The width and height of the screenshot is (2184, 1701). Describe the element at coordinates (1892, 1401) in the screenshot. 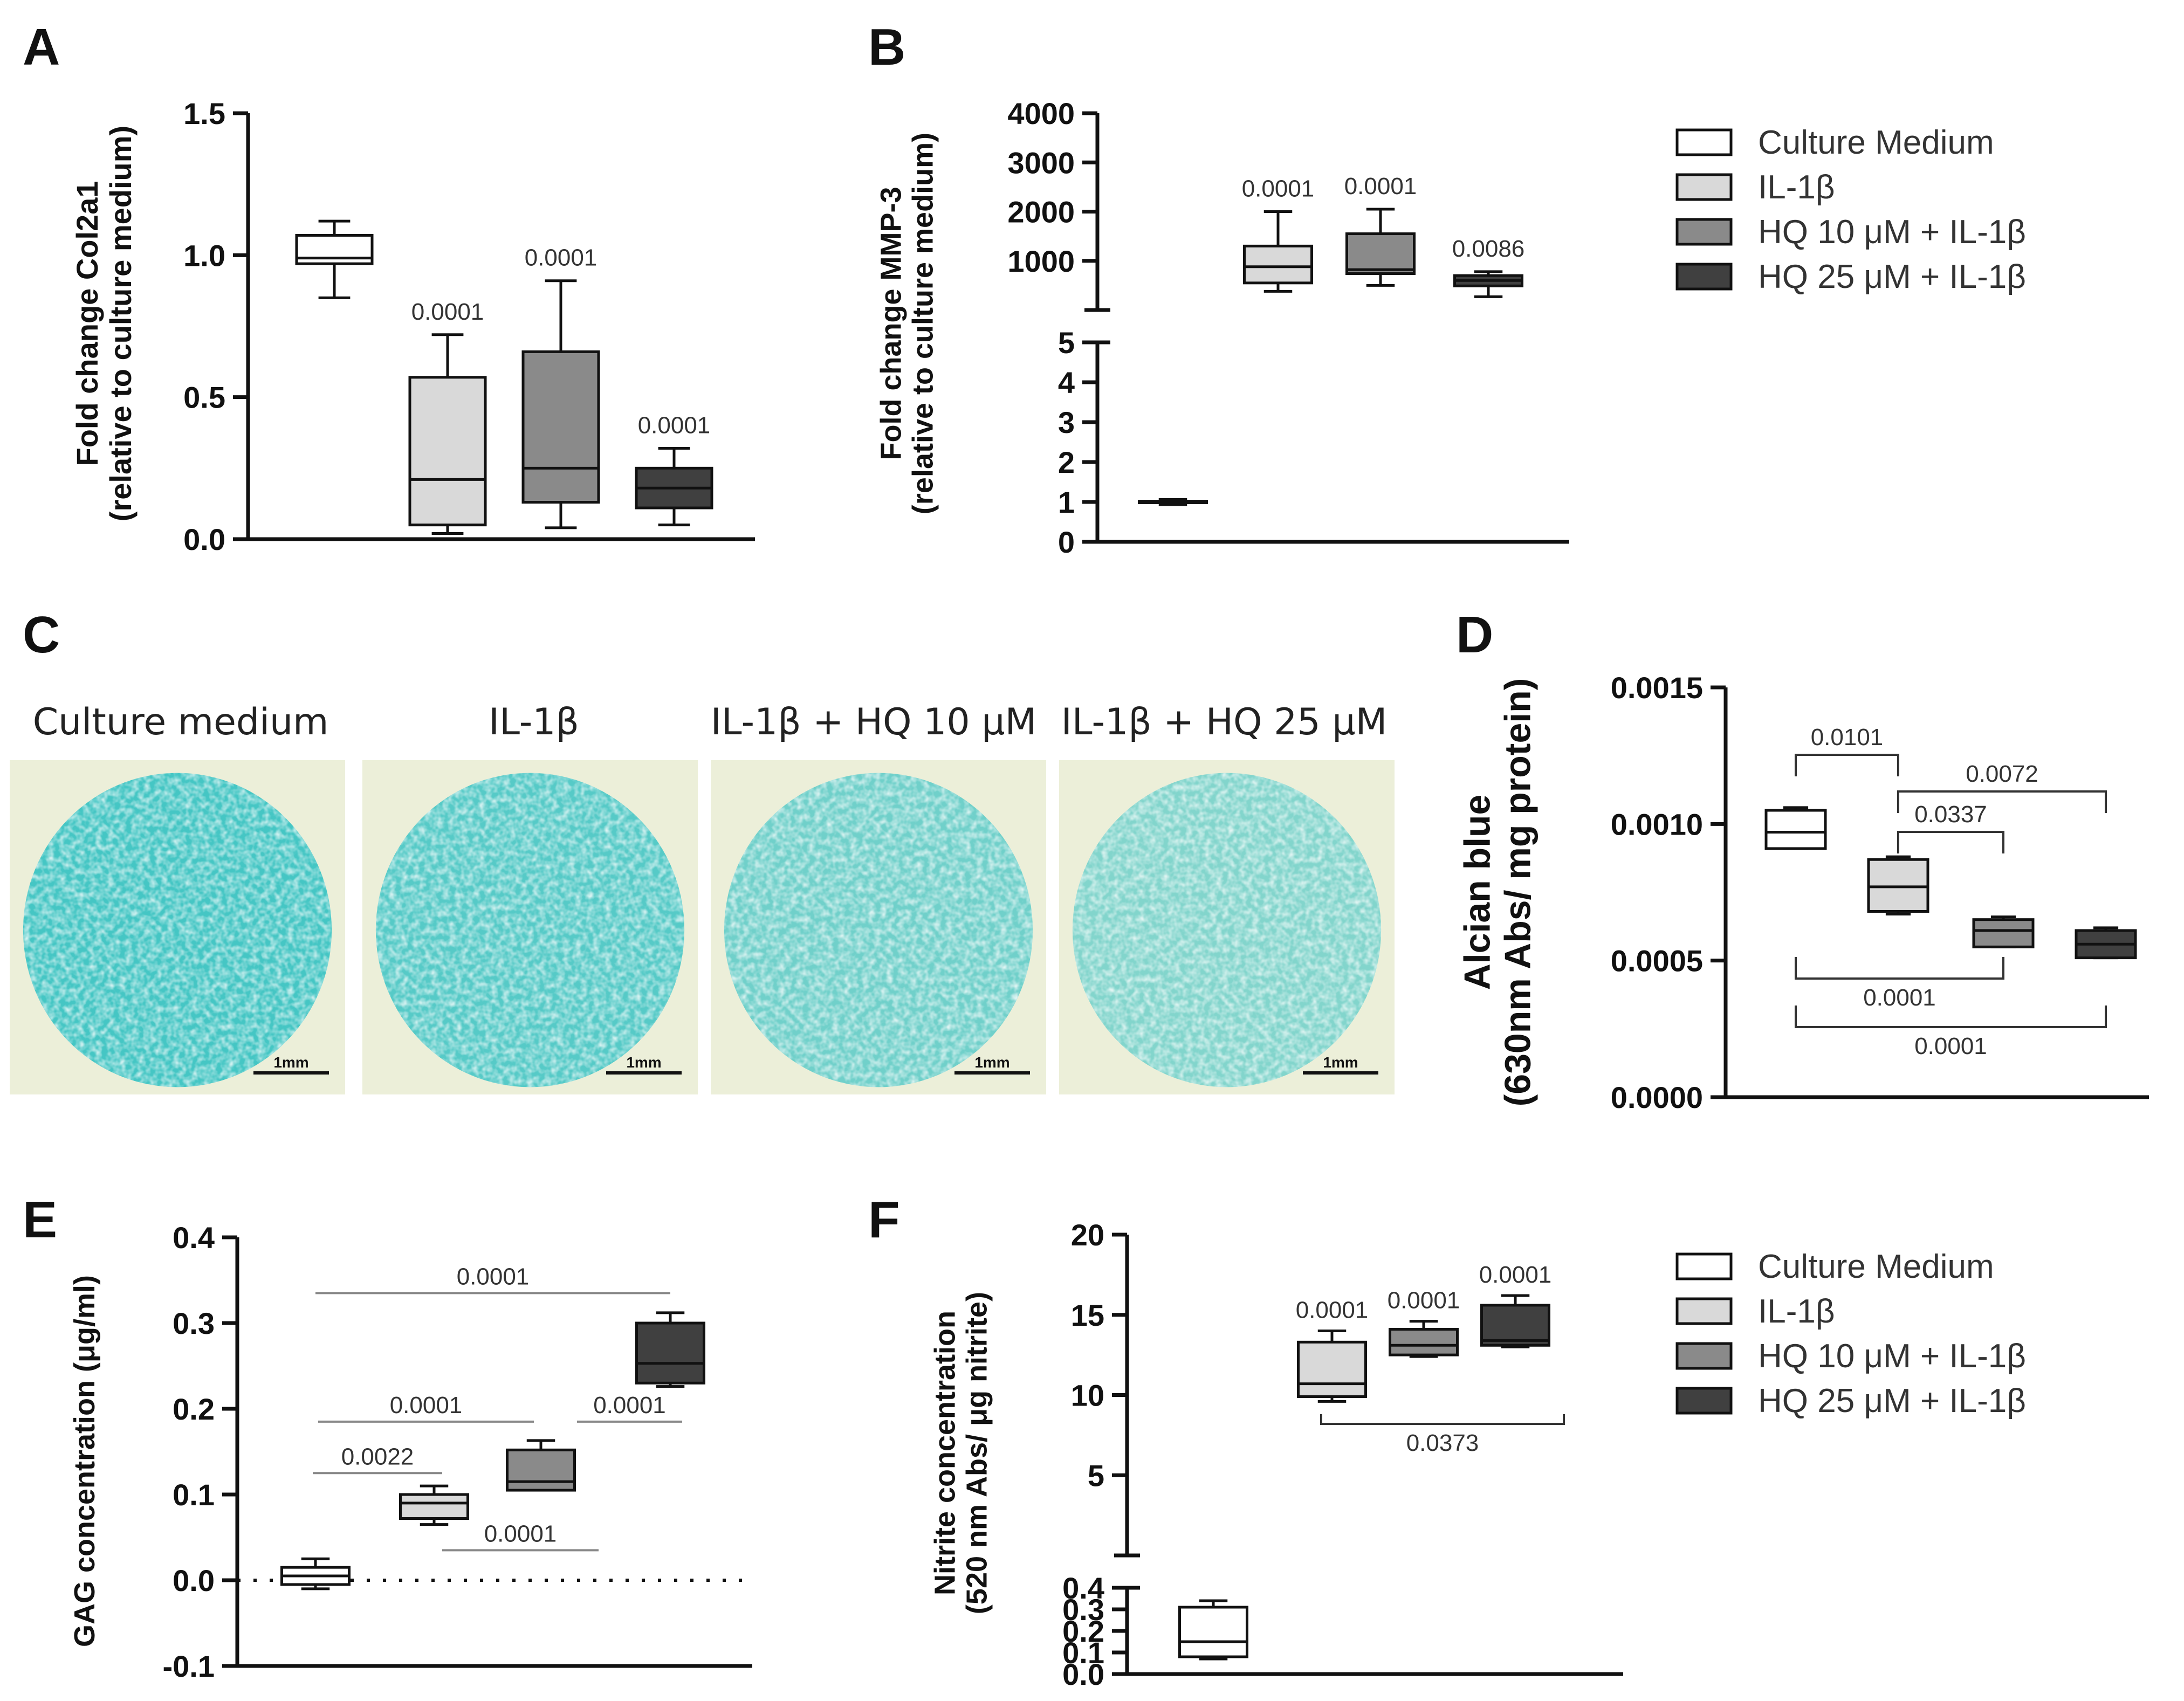

I see `legend-label: HQ 25 μM + IL-1β` at that location.